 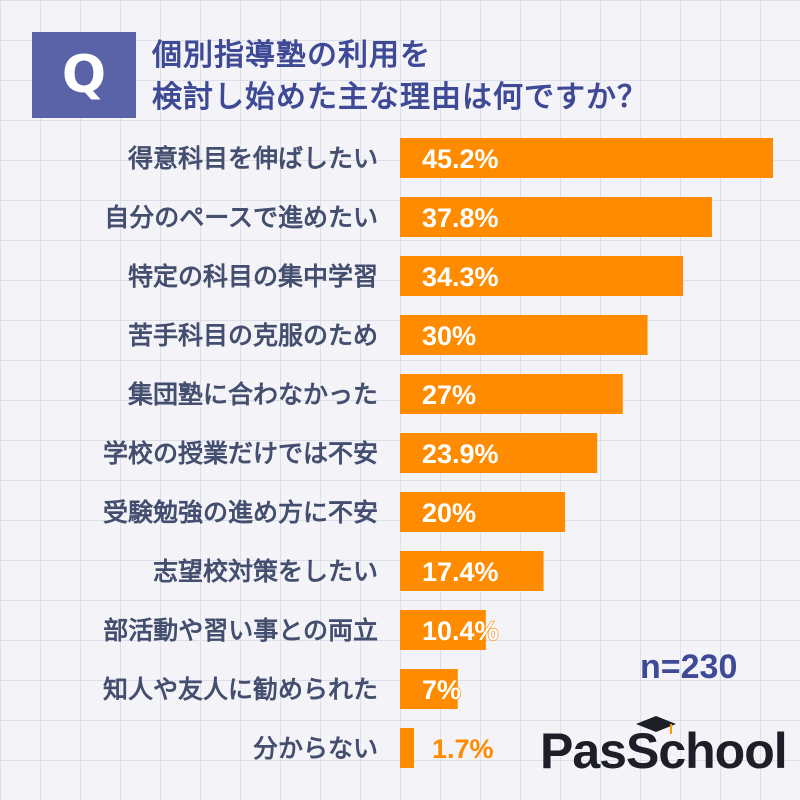 I want to click on chart-title-line-1: 個別指導塾の利用を, so click(x=291, y=55).